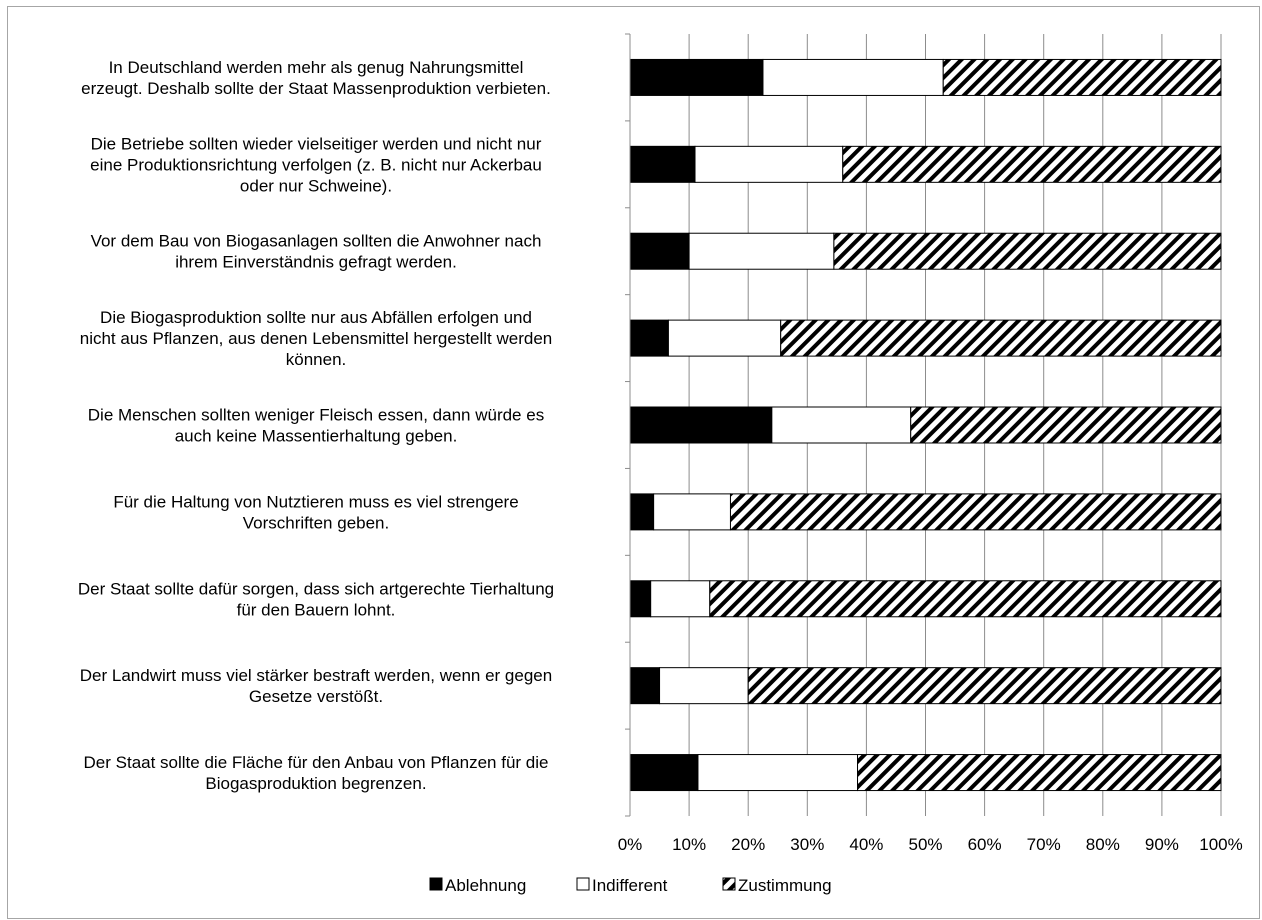  Describe the element at coordinates (785, 885) in the screenshot. I see `legend-label: Zustimmung` at that location.